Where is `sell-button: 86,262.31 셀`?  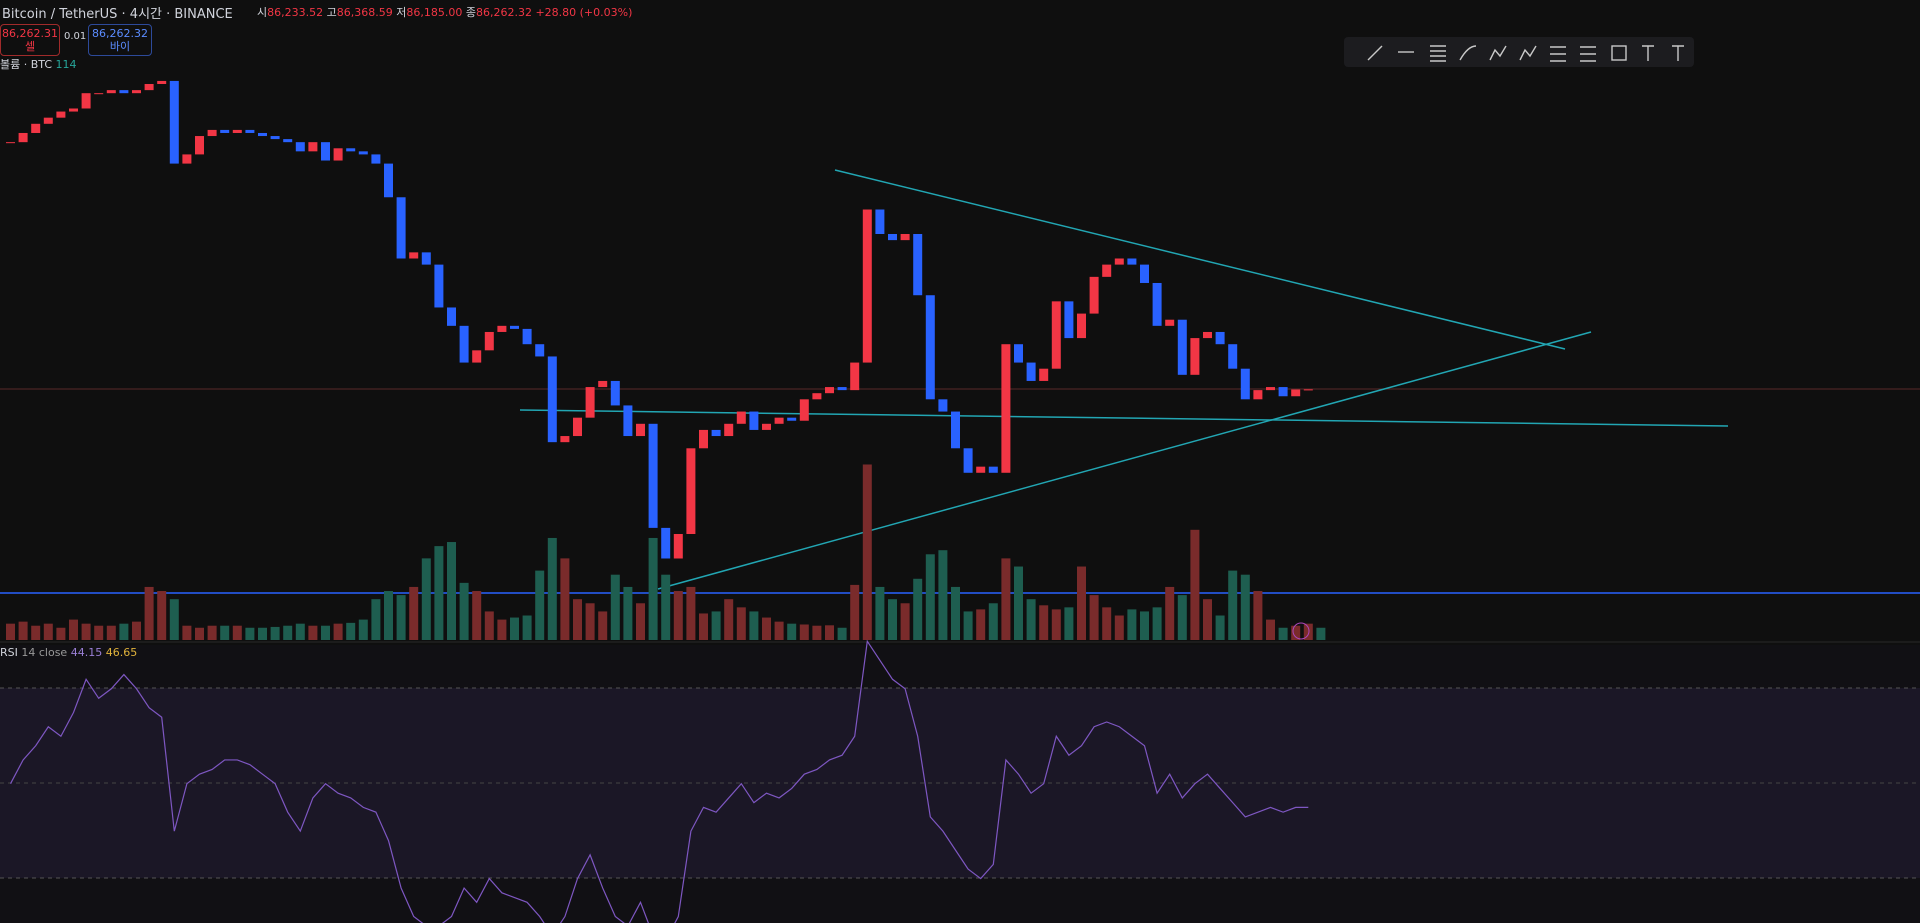
sell-button: 86,262.31 셀 is located at coordinates (30, 40).